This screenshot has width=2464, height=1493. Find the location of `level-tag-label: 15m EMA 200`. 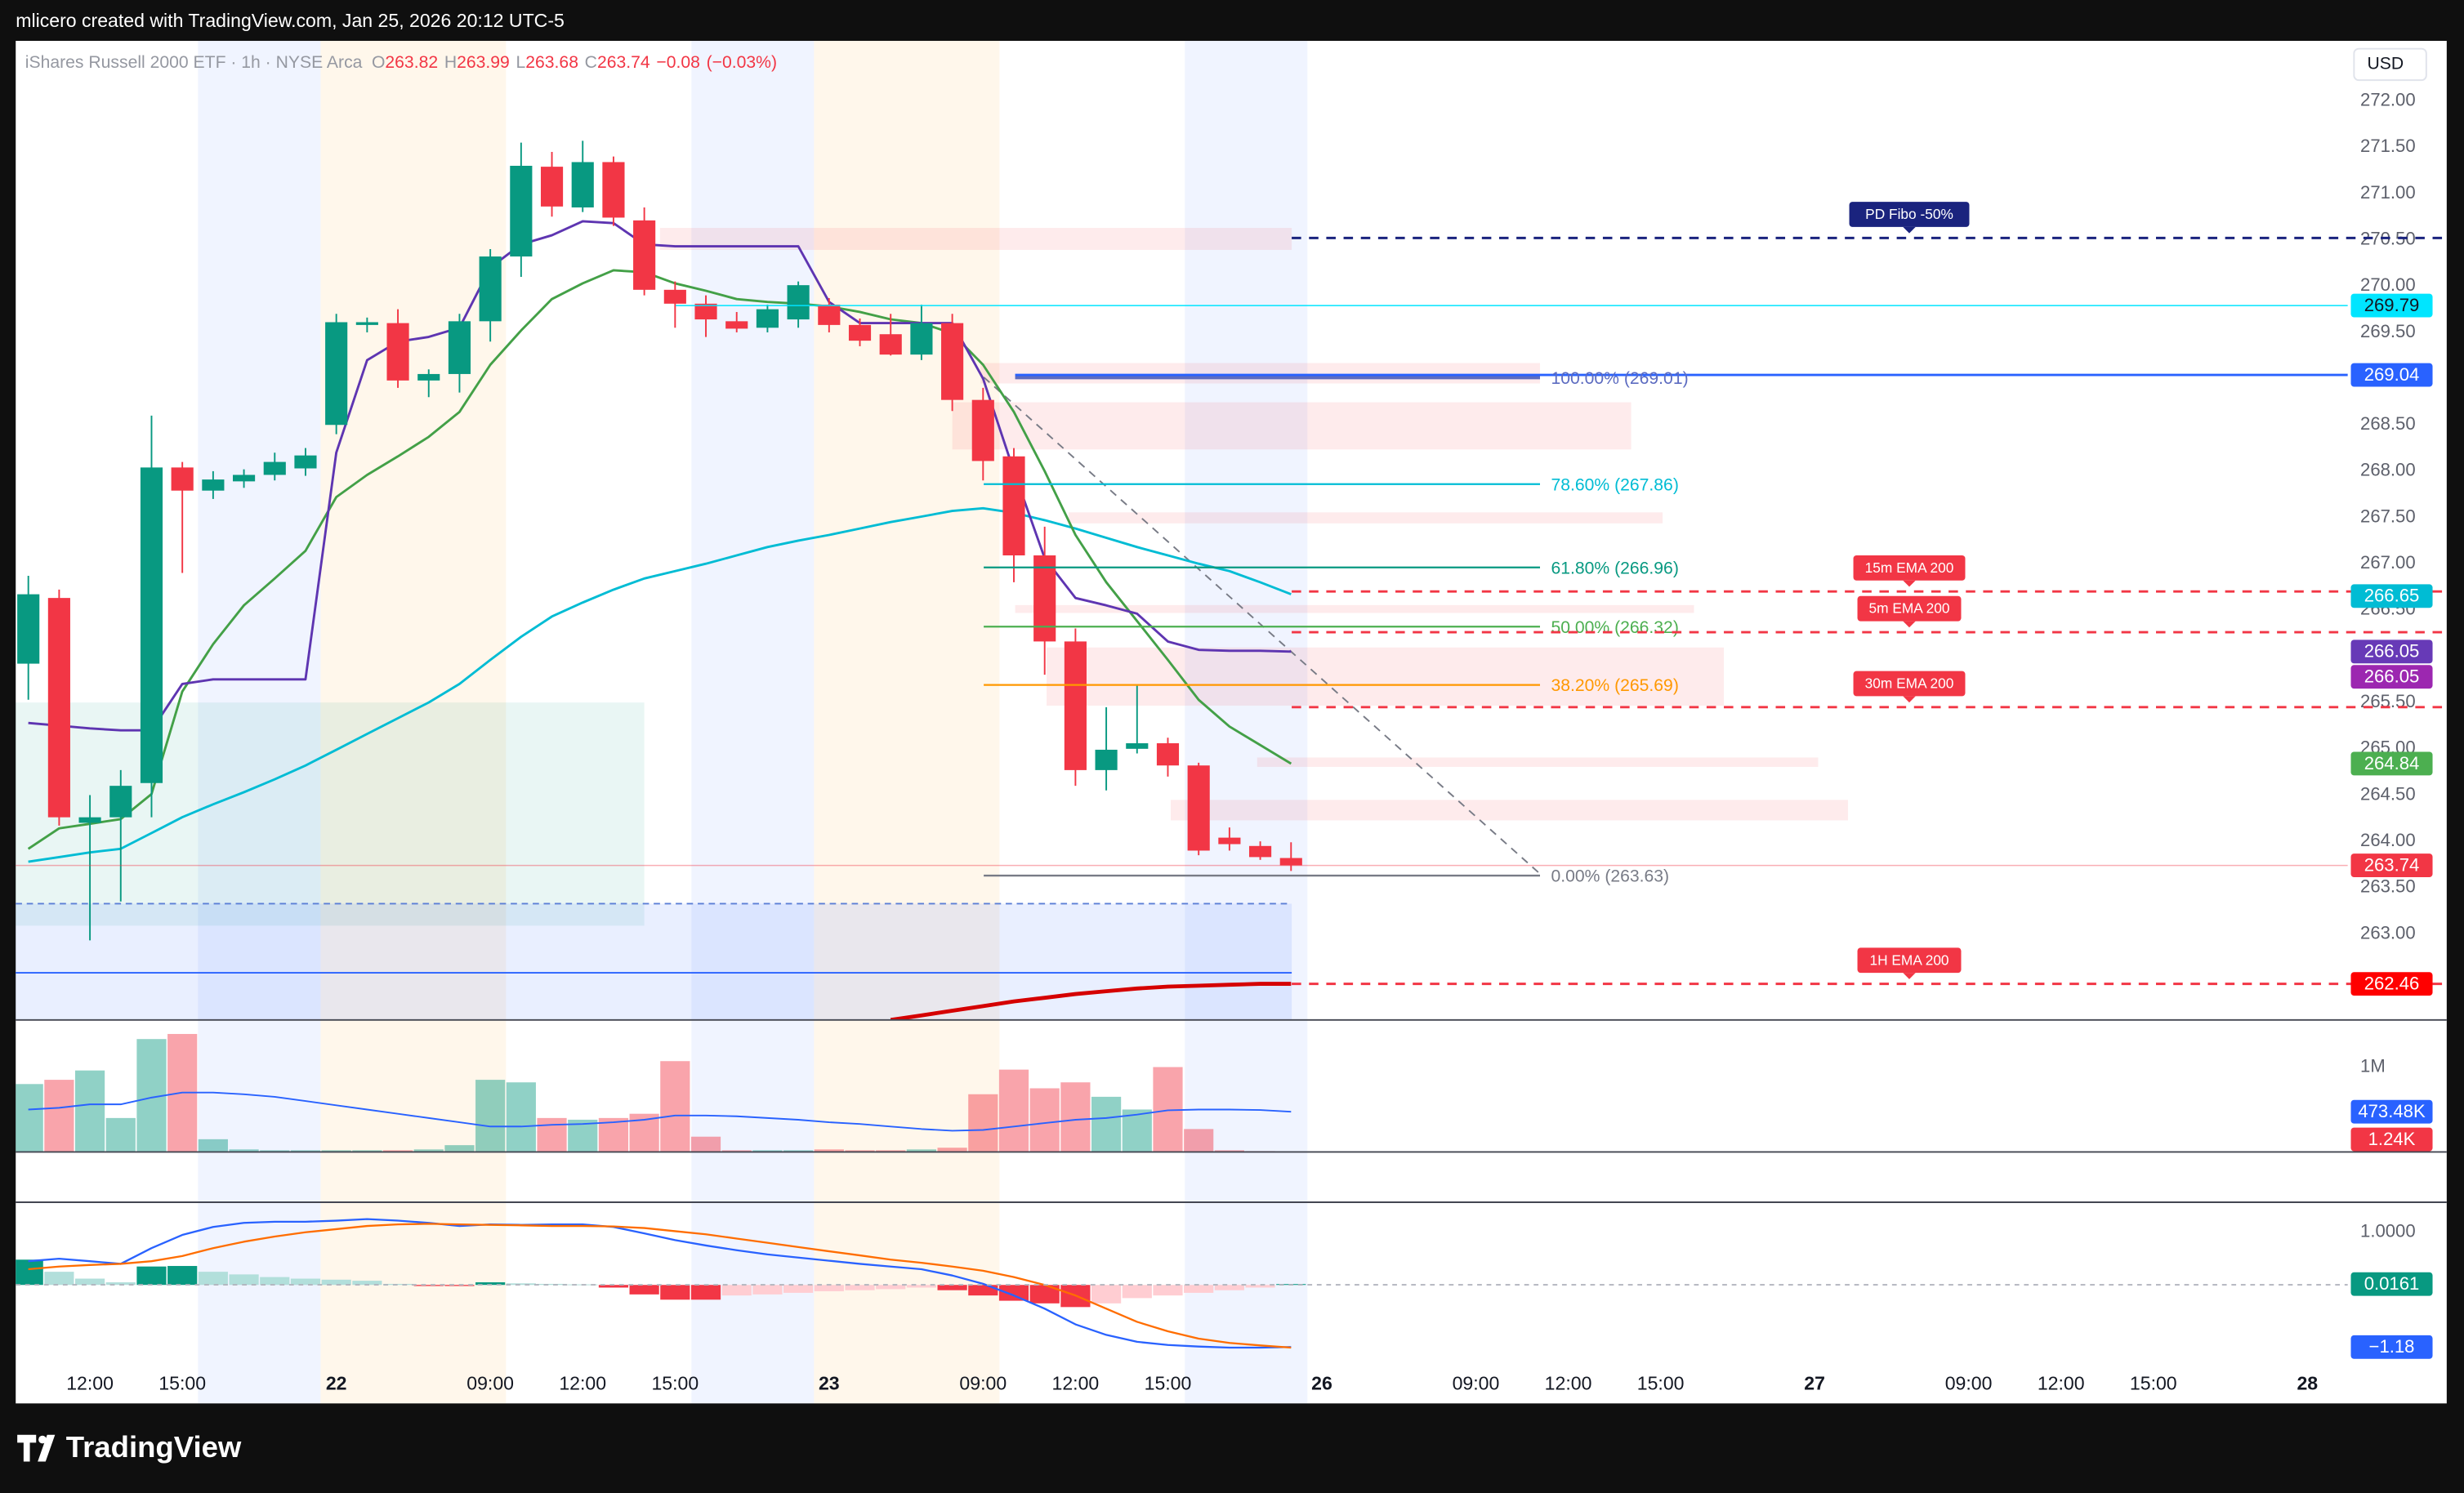

level-tag-label: 15m EMA 200 is located at coordinates (1909, 567).